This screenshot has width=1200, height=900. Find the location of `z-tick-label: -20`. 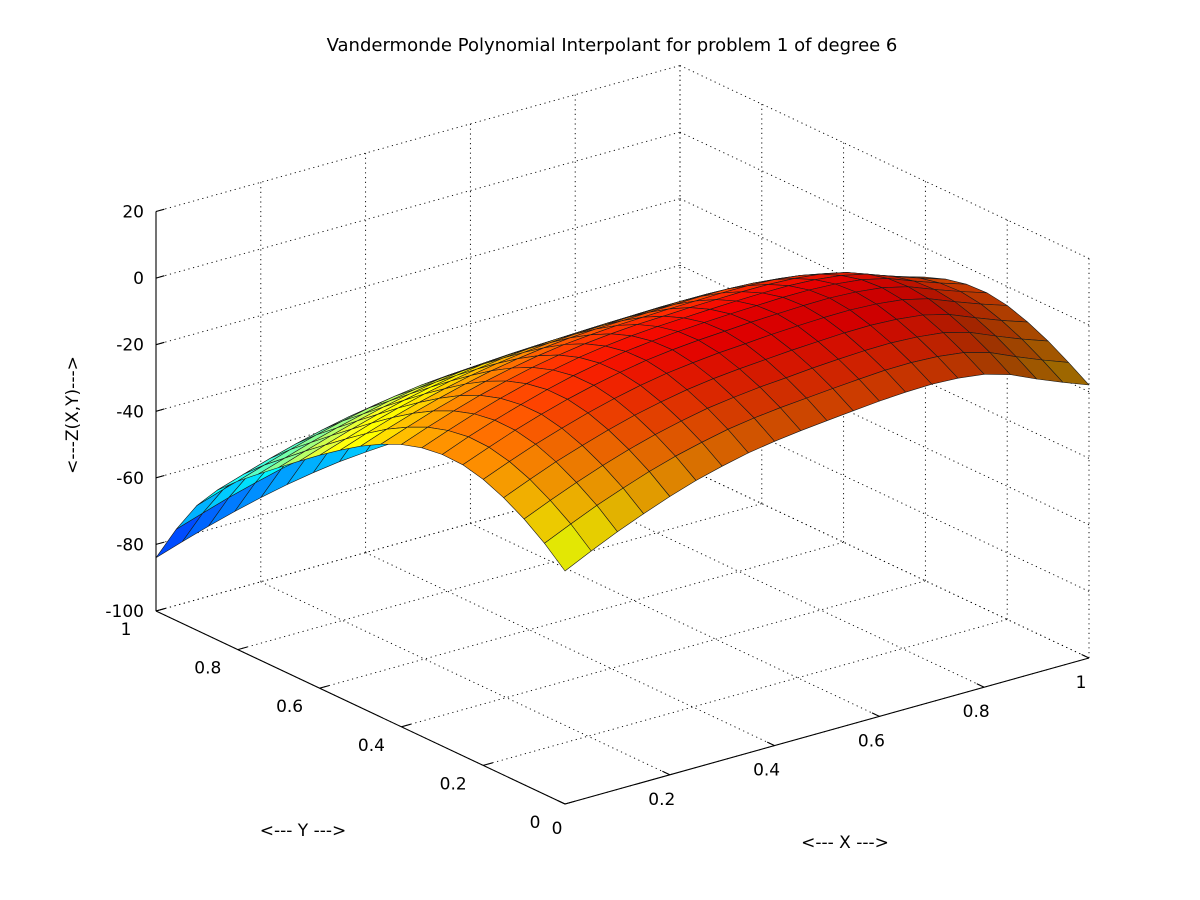

z-tick-label: -20 is located at coordinates (130, 346).